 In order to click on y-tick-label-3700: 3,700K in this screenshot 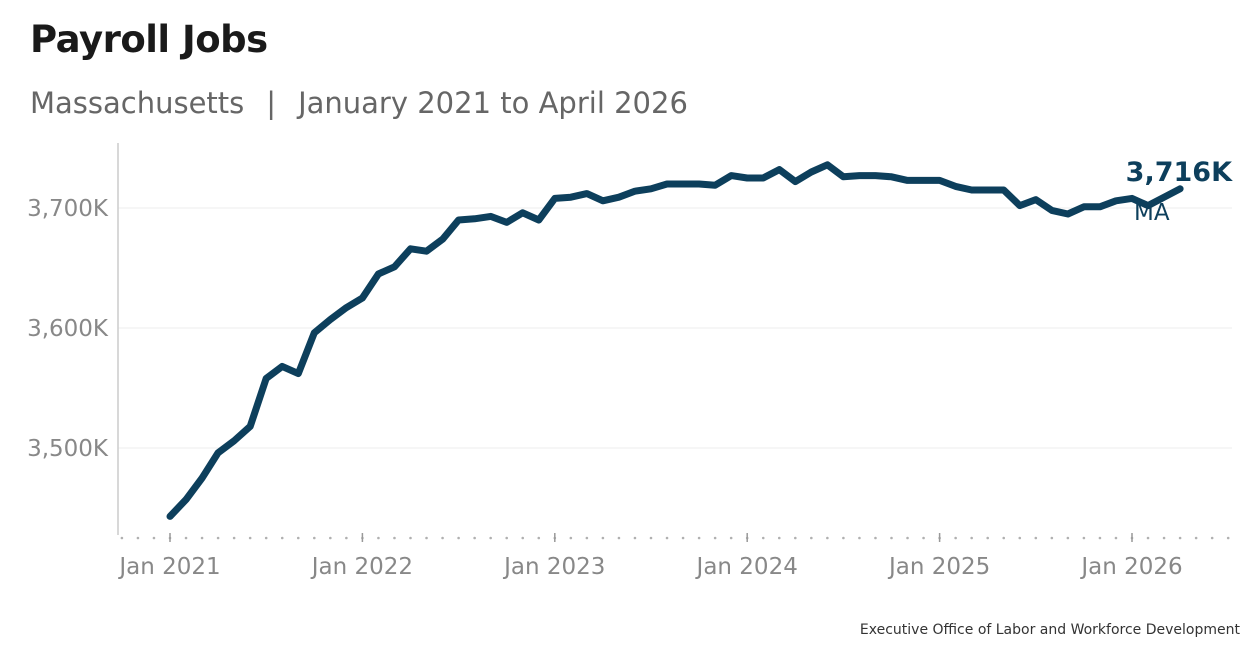, I will do `click(68, 209)`.